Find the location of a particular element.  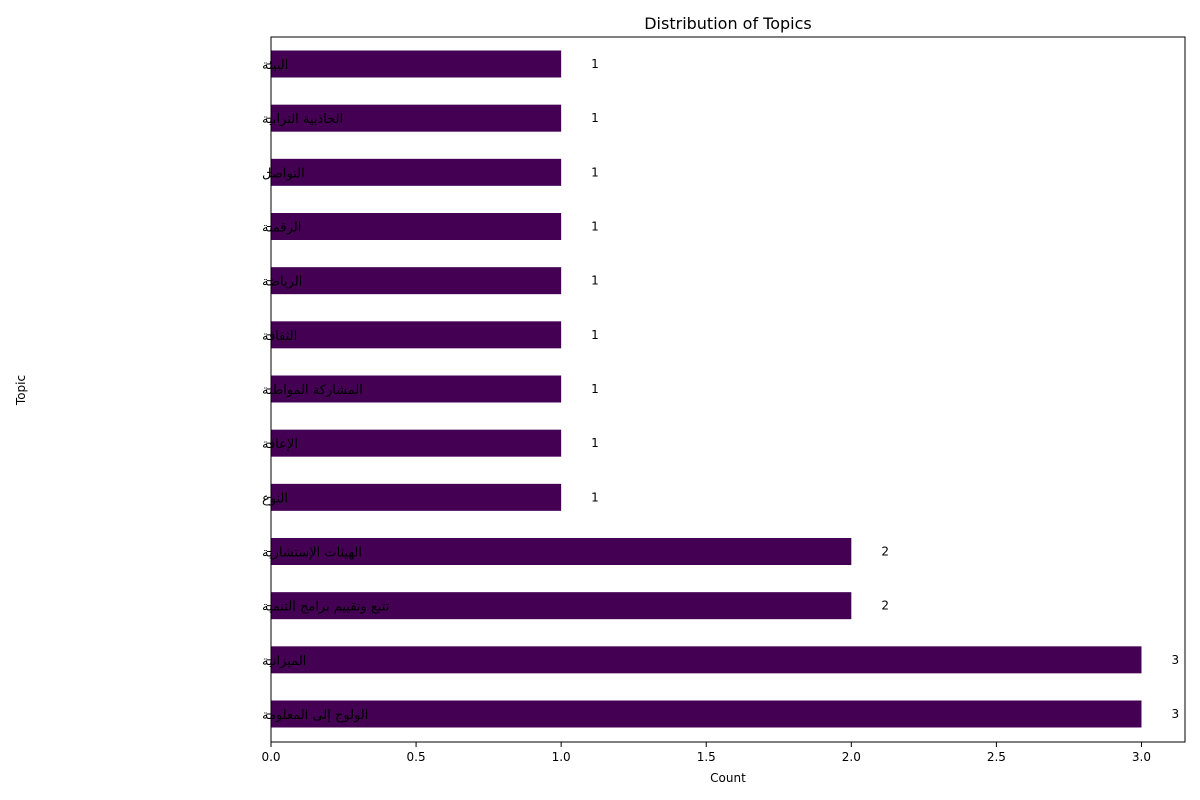

y-tick-label: الهيئات الإستشارية is located at coordinates (312, 553).